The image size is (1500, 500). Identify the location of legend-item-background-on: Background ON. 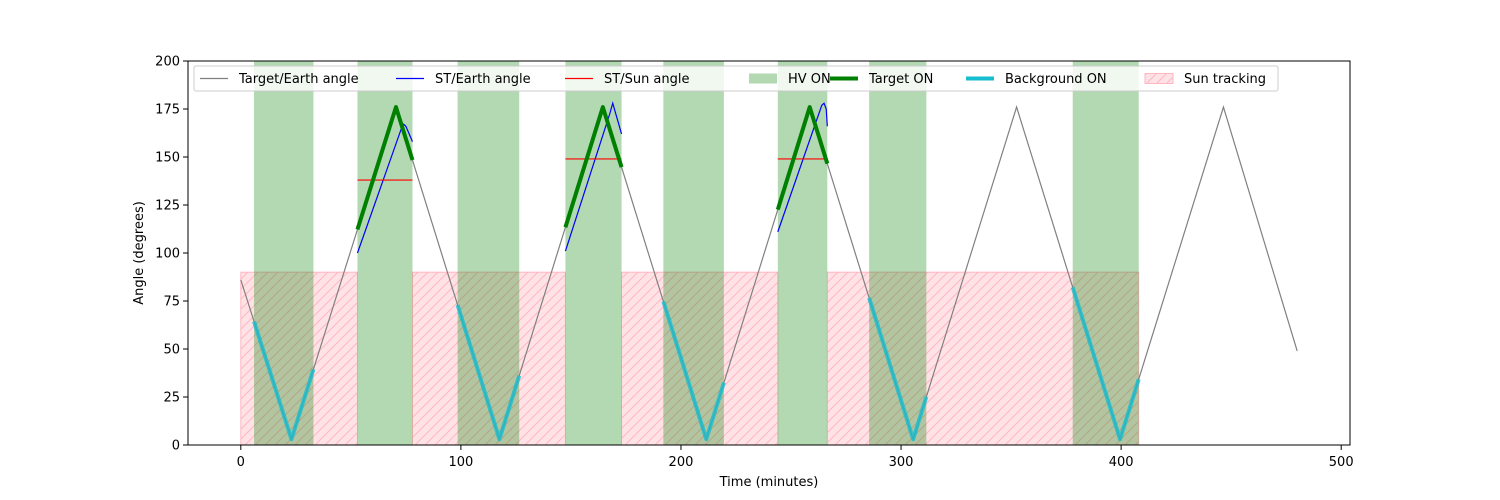
(1036, 79).